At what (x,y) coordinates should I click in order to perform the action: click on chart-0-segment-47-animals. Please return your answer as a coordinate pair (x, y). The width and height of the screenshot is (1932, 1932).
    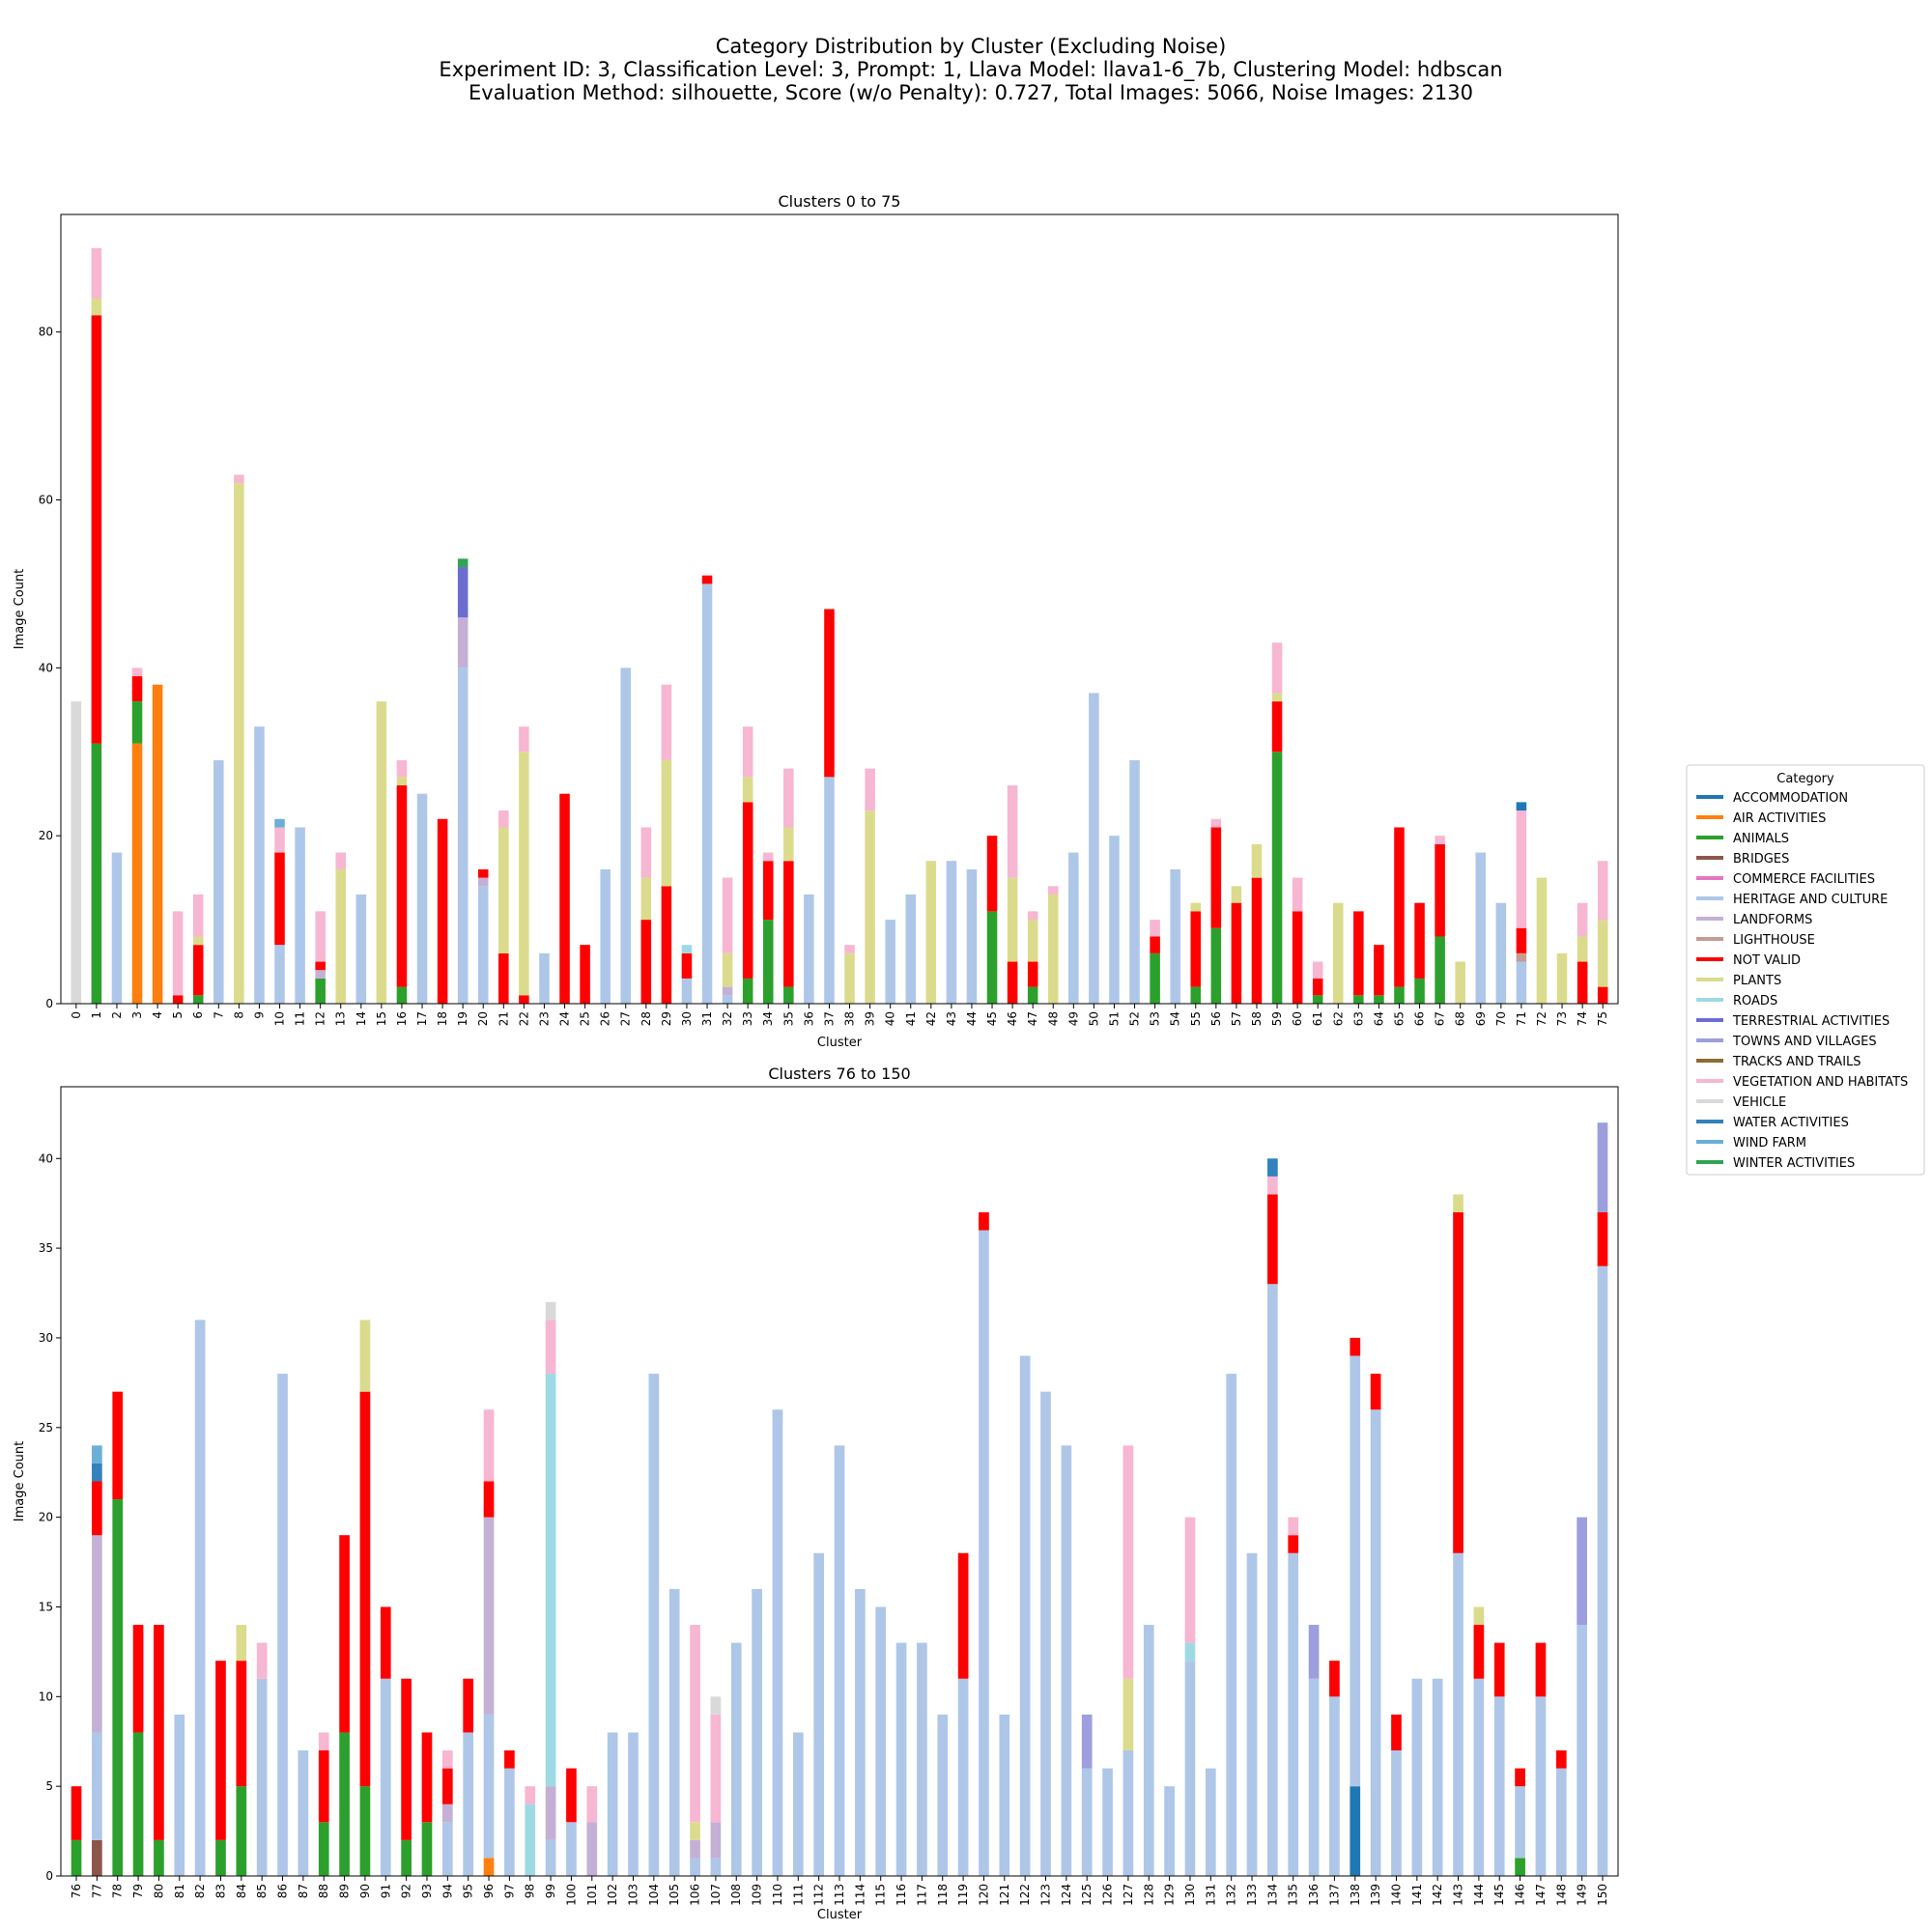
    Looking at the image, I should click on (1032, 995).